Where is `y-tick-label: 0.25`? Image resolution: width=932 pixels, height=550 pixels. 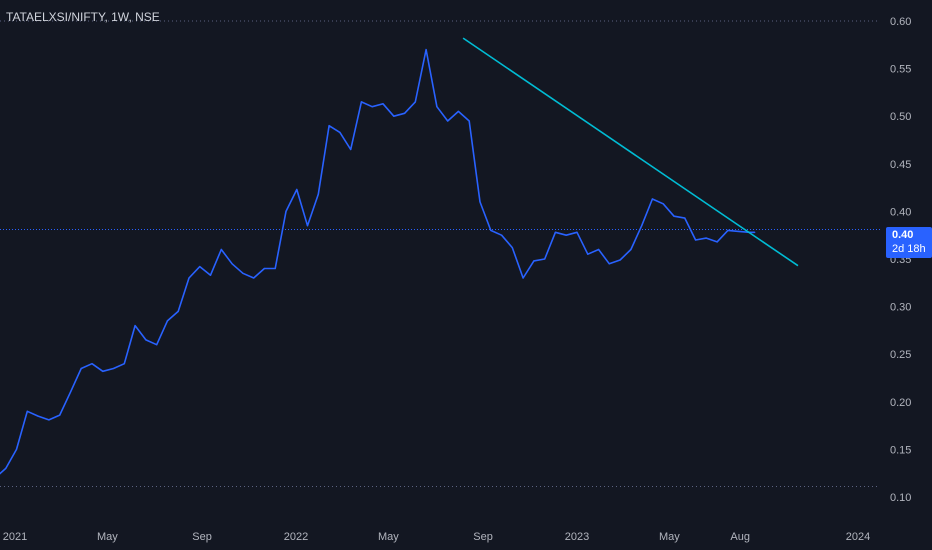 y-tick-label: 0.25 is located at coordinates (900, 355).